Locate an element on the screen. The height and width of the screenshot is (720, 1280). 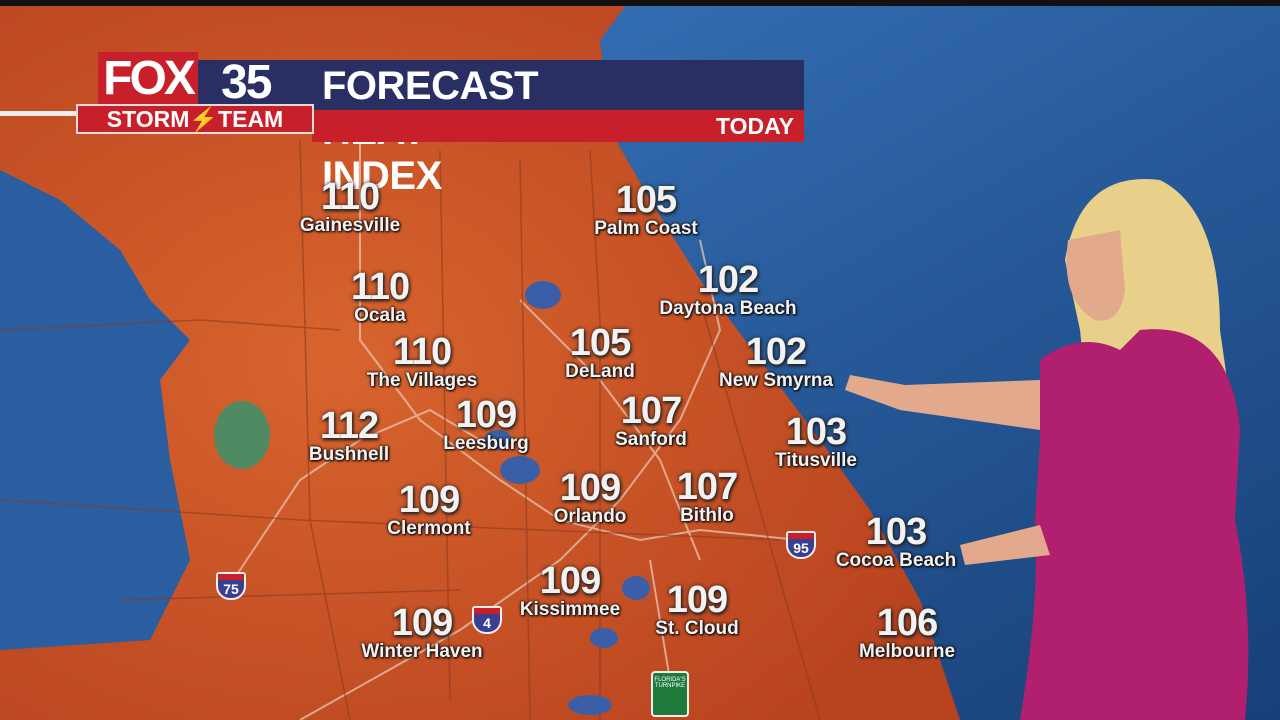
city-leesburg: 109 Leesburg is located at coordinates (486, 425).